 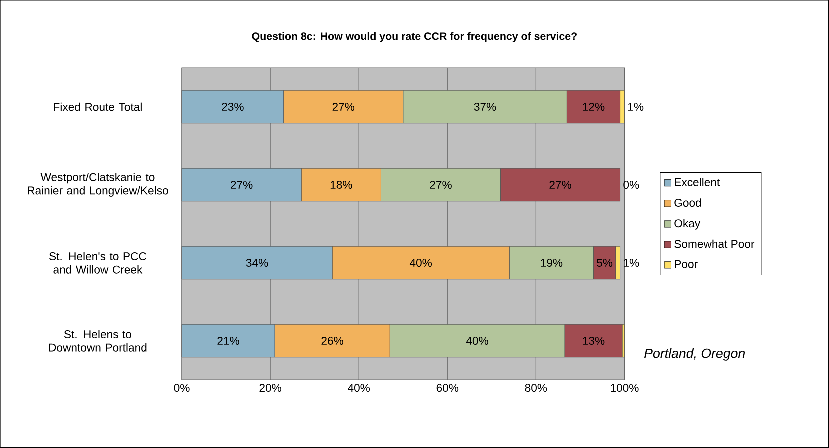 What do you see at coordinates (536, 388) in the screenshot?
I see `x-tick-label: 80%` at bounding box center [536, 388].